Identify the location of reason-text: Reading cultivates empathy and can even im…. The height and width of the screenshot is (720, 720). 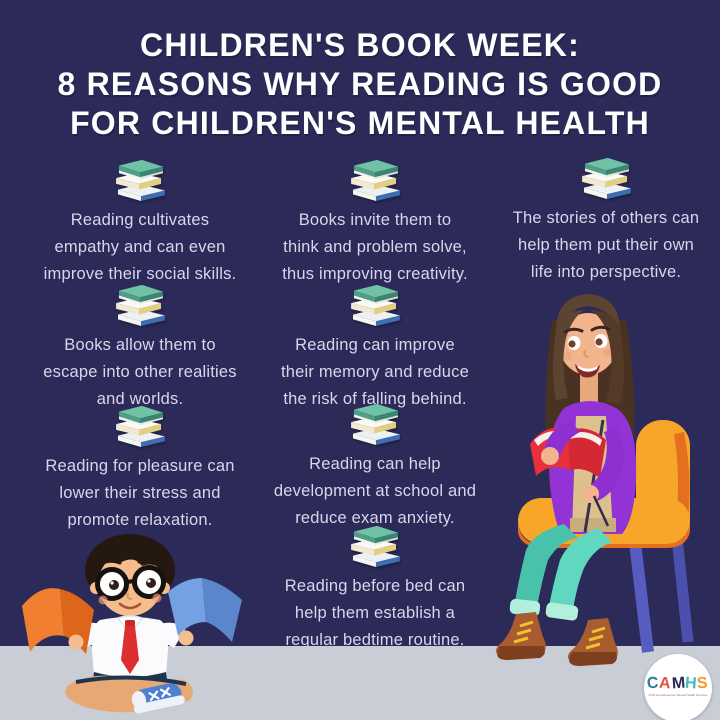
(140, 247).